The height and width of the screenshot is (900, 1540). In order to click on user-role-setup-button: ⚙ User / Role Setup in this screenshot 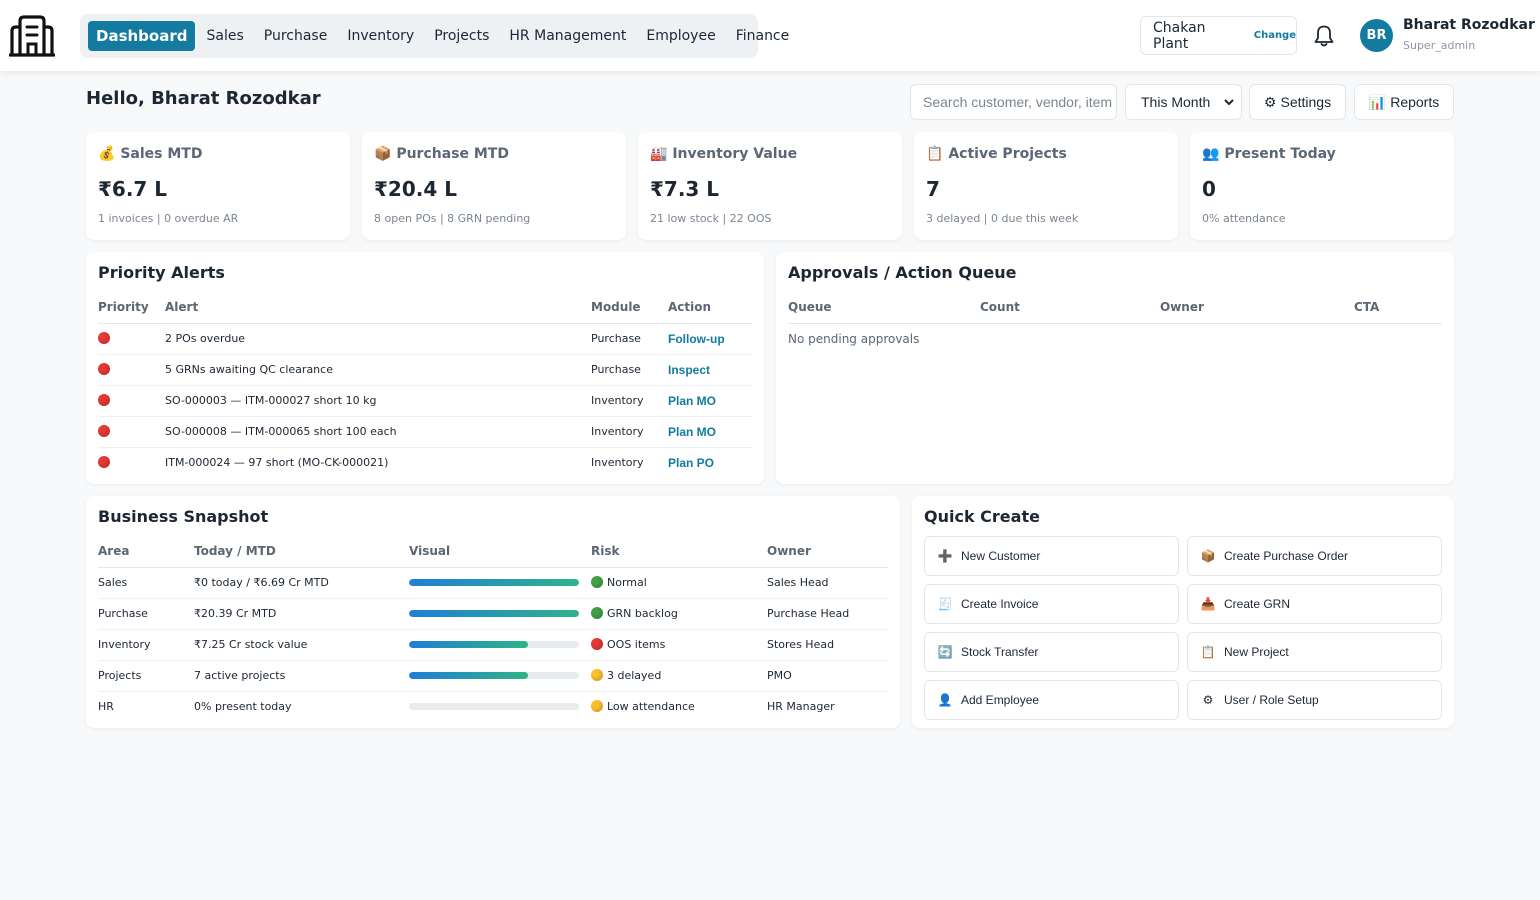, I will do `click(1314, 700)`.